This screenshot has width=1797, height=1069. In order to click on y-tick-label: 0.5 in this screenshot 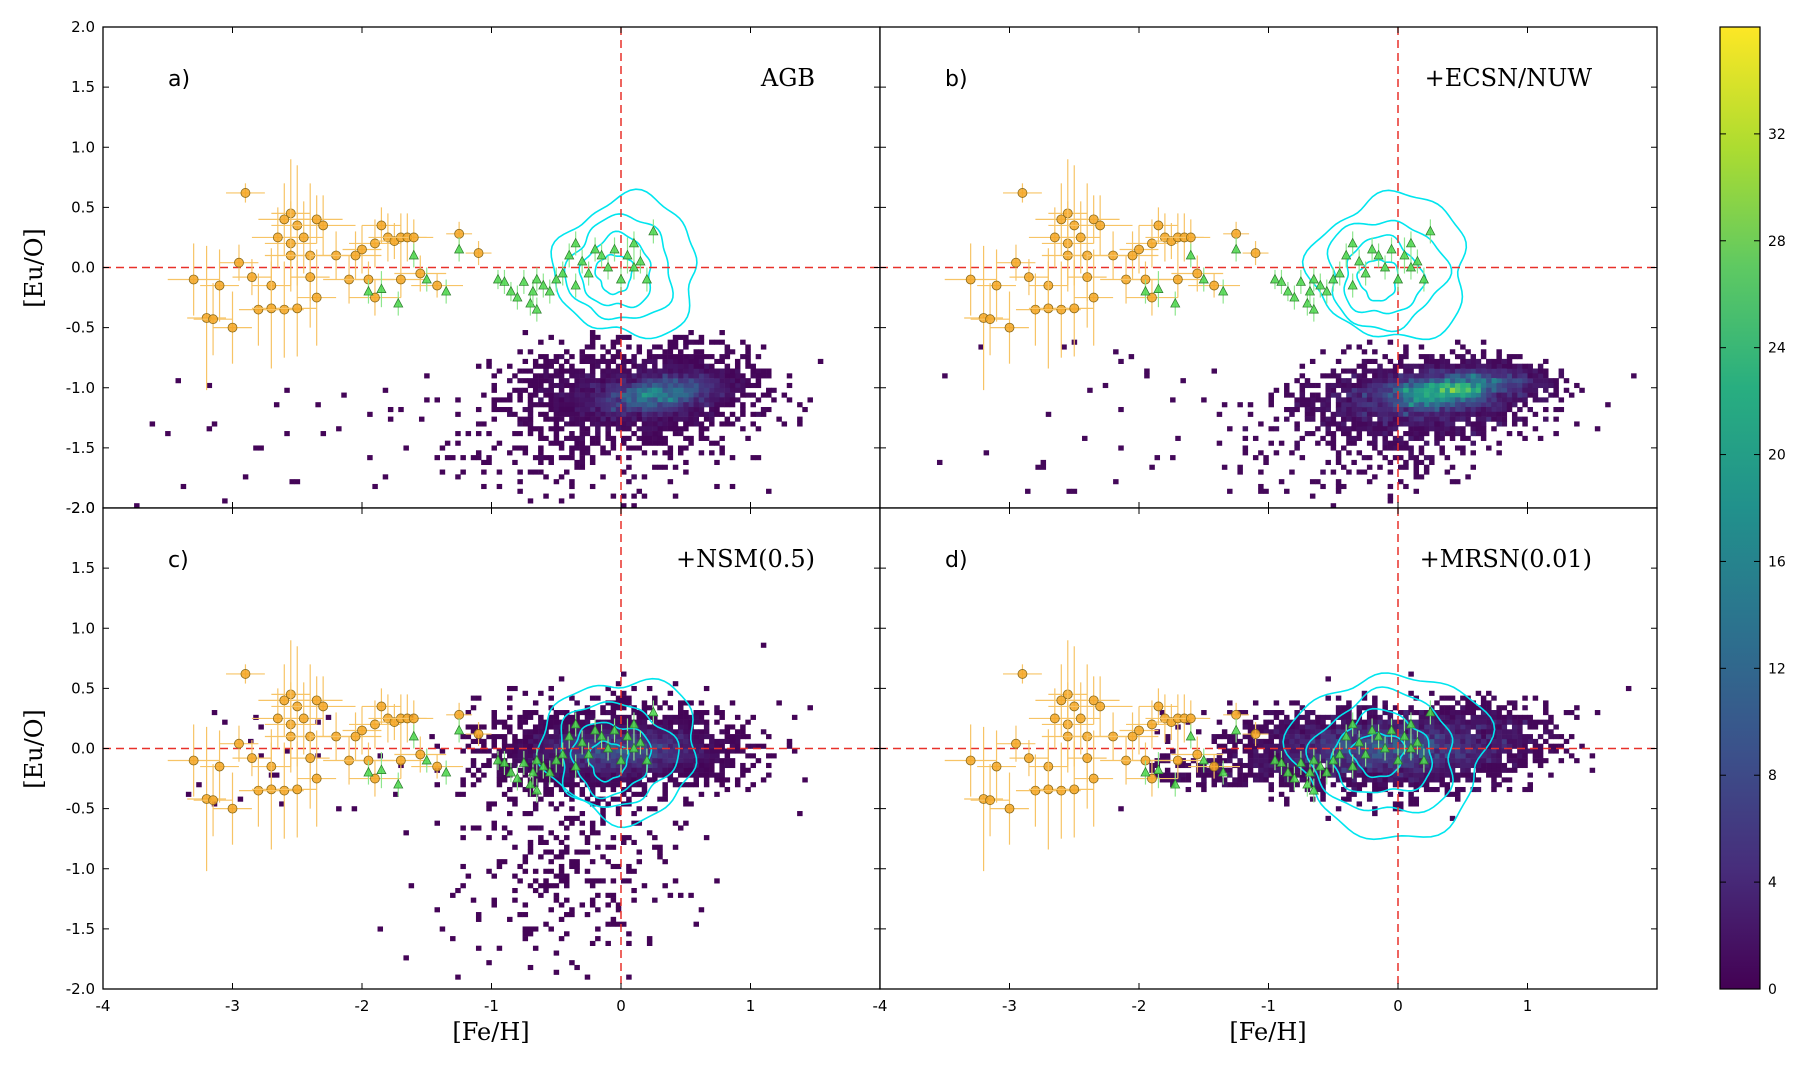, I will do `click(83, 688)`.